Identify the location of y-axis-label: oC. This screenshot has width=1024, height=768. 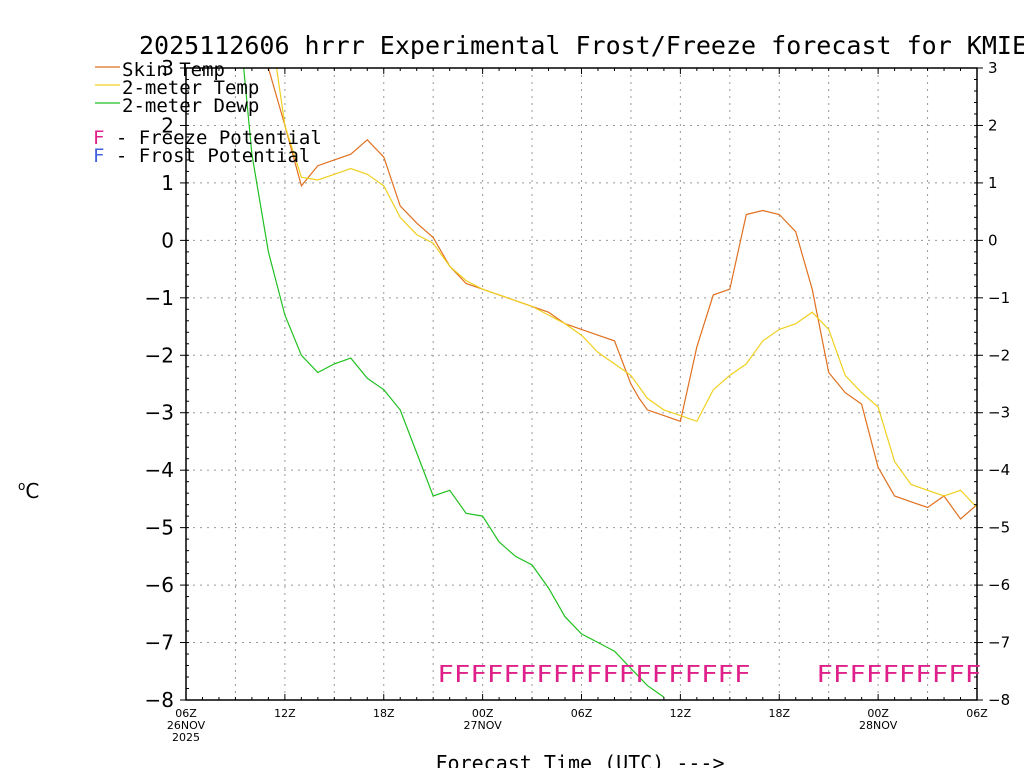
(28, 491).